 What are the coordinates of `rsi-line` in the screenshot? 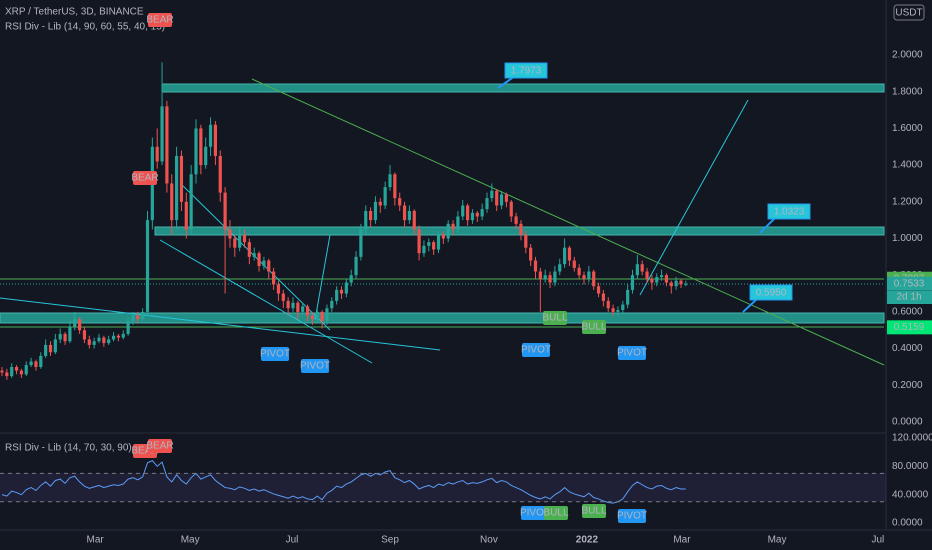 It's located at (343, 482).